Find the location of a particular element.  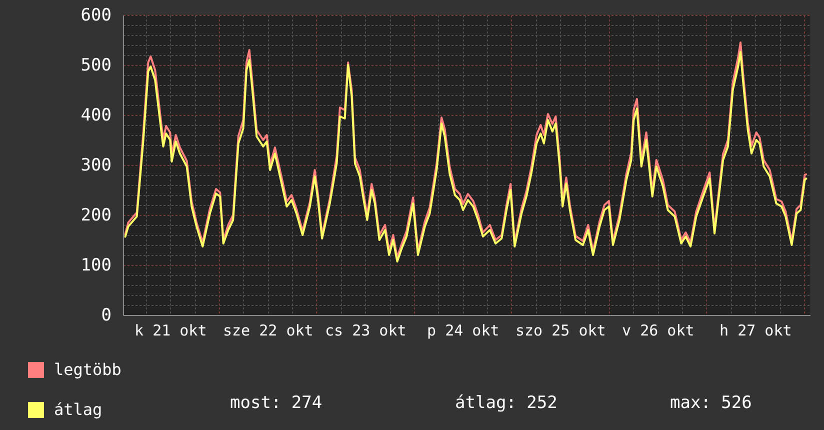

y-tick-label: 200 is located at coordinates (96, 216).